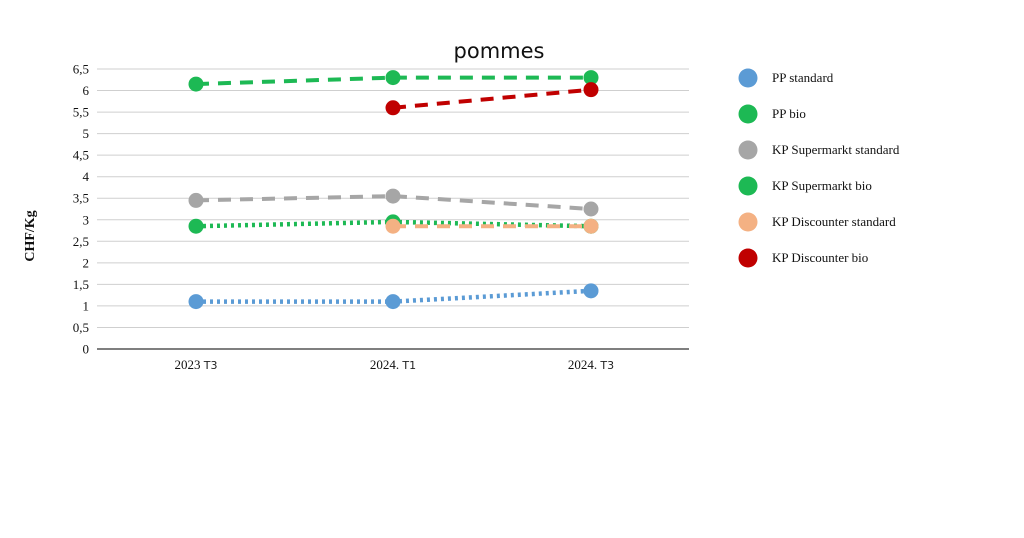 The image size is (1024, 538). I want to click on legend-marker-kp-supermarkt-bio, so click(748, 186).